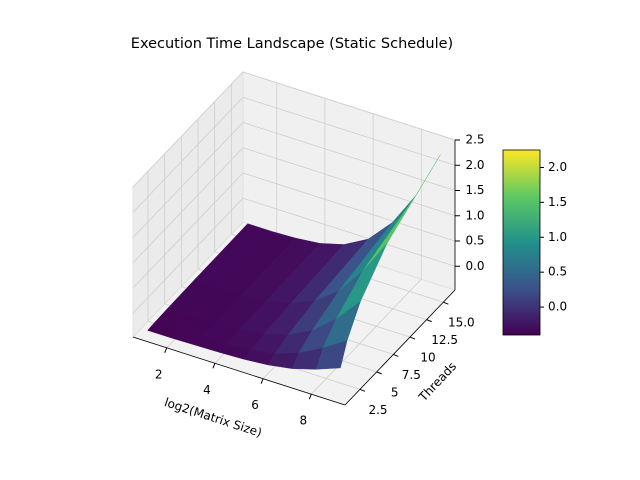 The height and width of the screenshot is (480, 640). What do you see at coordinates (411, 375) in the screenshot?
I see `y-tick-label: 7.5` at bounding box center [411, 375].